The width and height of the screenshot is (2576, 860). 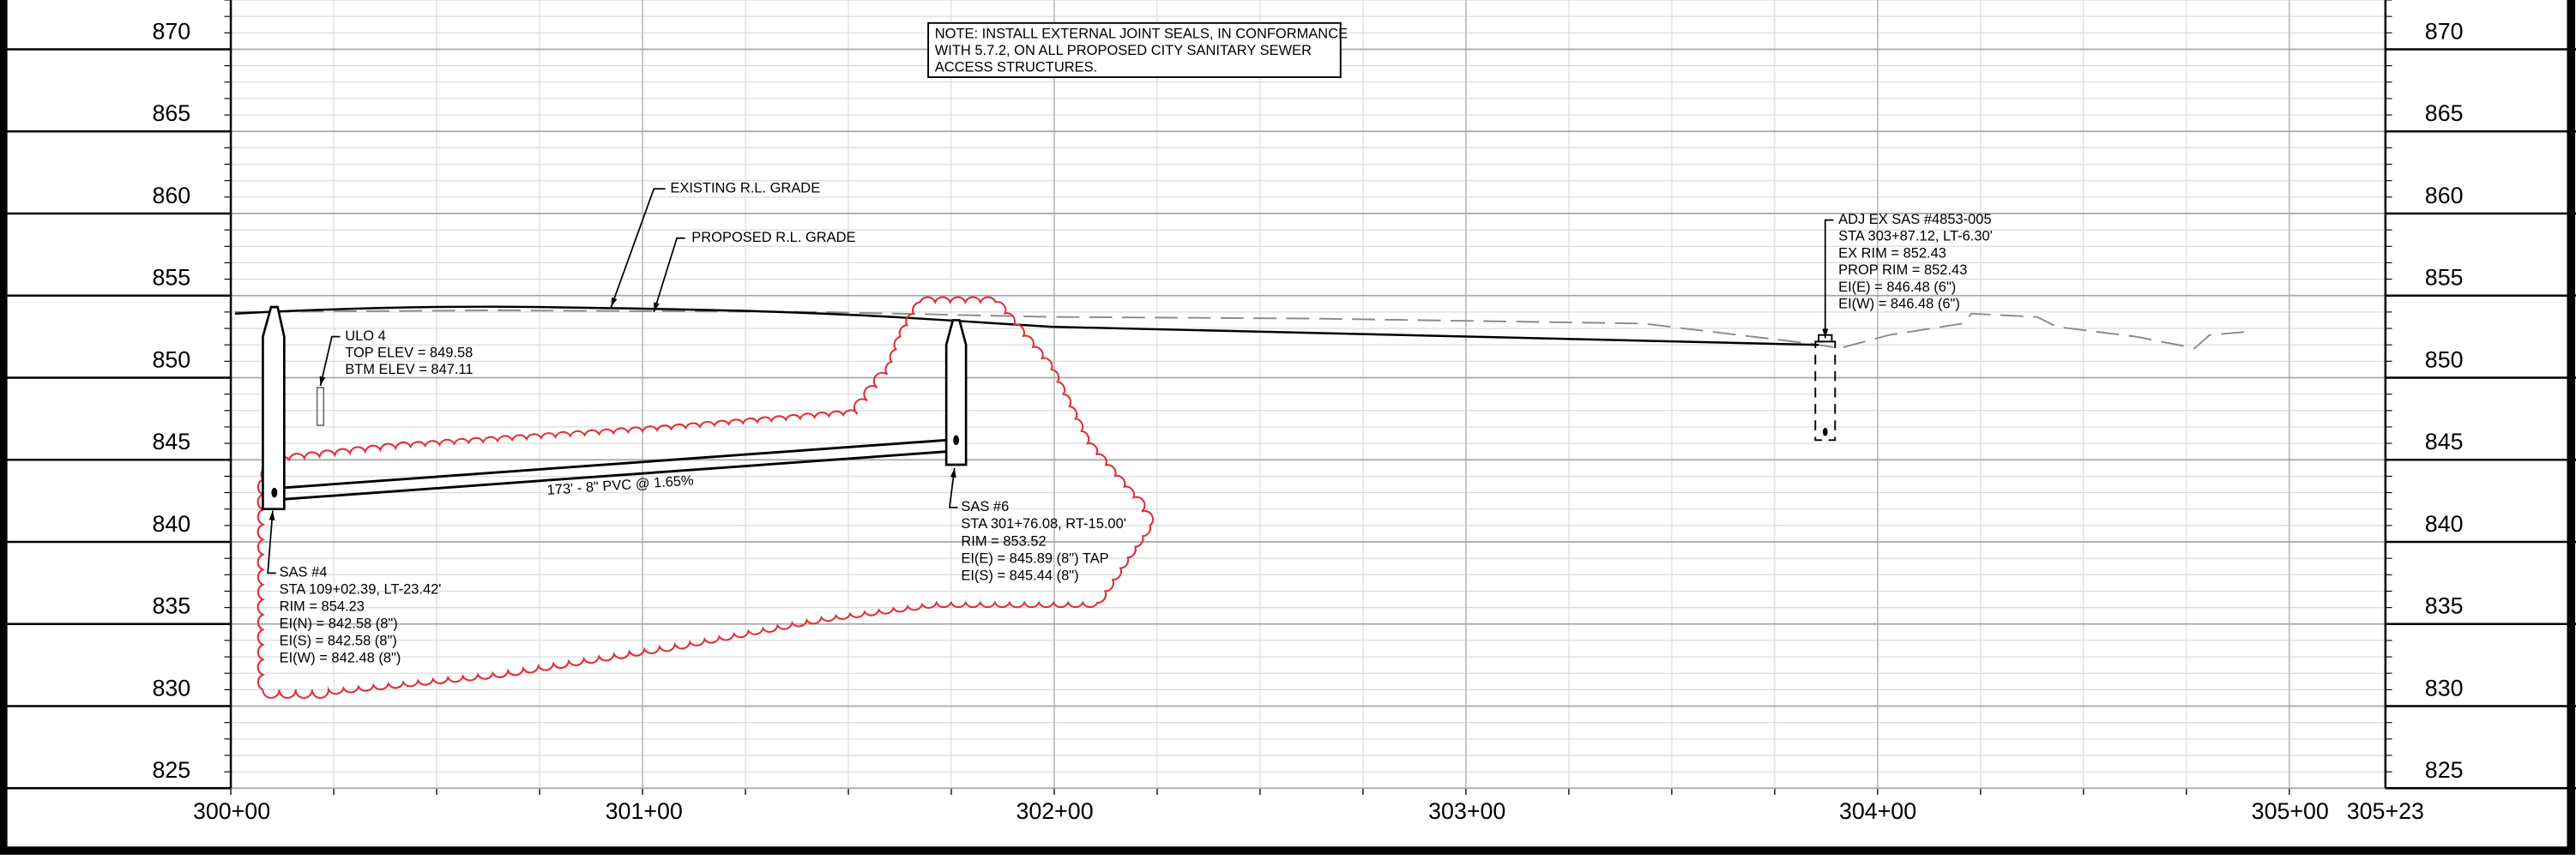 What do you see at coordinates (657, 307) in the screenshot?
I see `proposed-grade-leader-arrow` at bounding box center [657, 307].